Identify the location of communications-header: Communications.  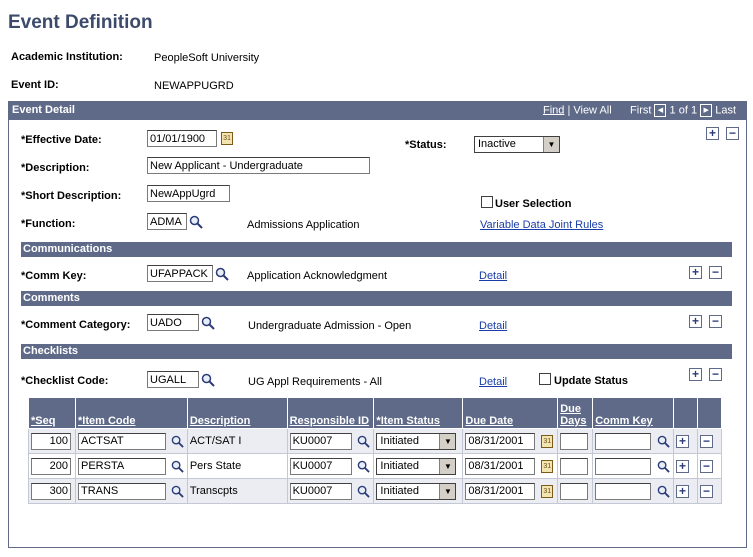
(376, 249).